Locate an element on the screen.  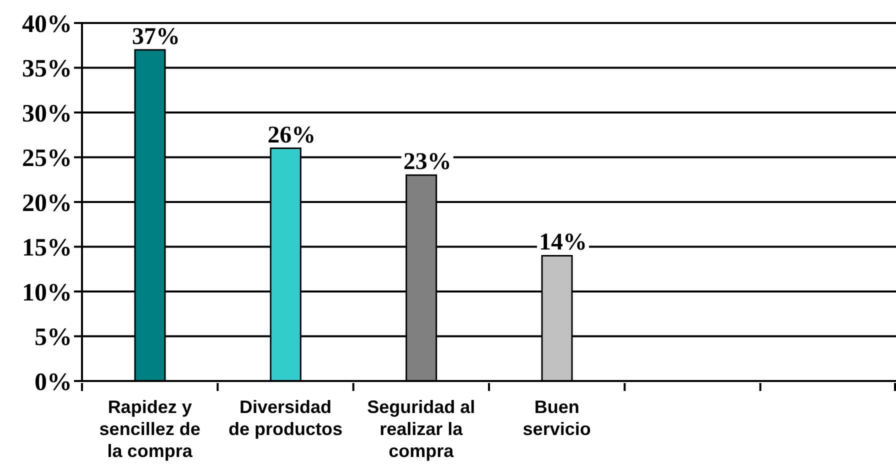
y-tick-label: 25% is located at coordinates (47, 158).